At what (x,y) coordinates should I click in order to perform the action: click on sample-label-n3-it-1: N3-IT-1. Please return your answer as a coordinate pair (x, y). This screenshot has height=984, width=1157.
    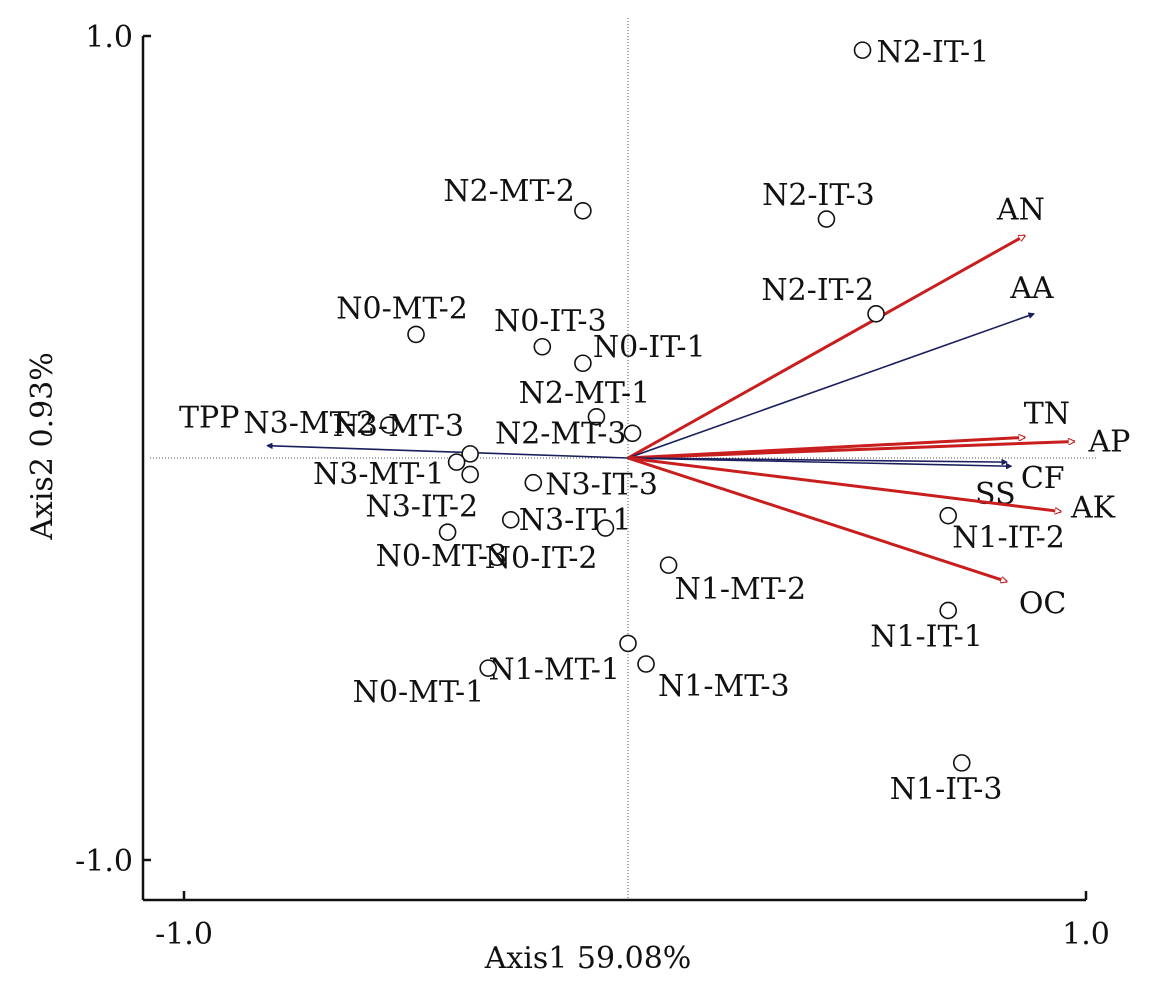
    Looking at the image, I should click on (575, 520).